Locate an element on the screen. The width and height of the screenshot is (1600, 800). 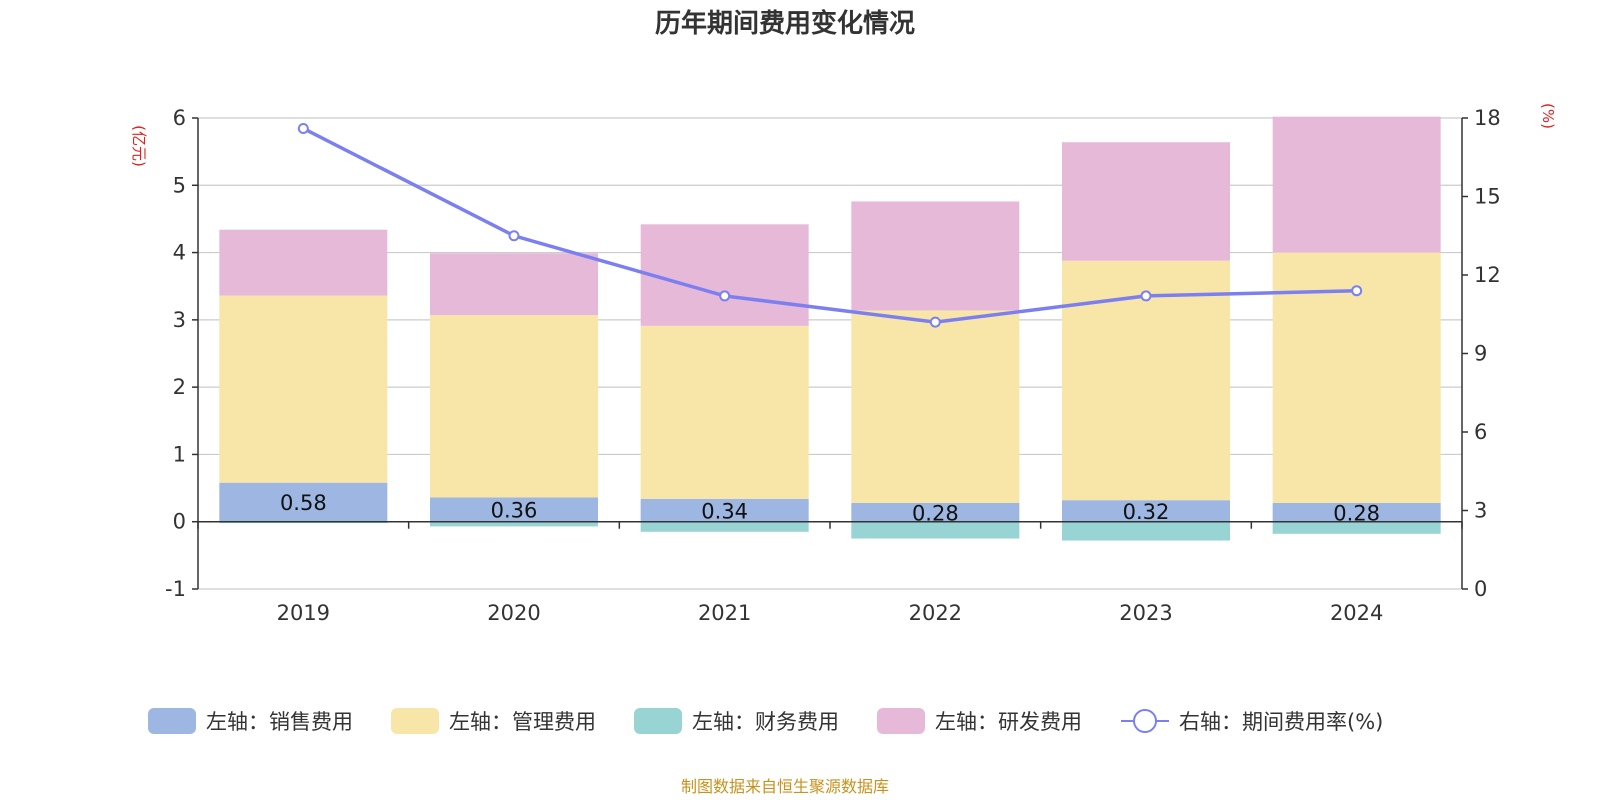
legend-label: 左轴：财务费用 is located at coordinates (765, 722).